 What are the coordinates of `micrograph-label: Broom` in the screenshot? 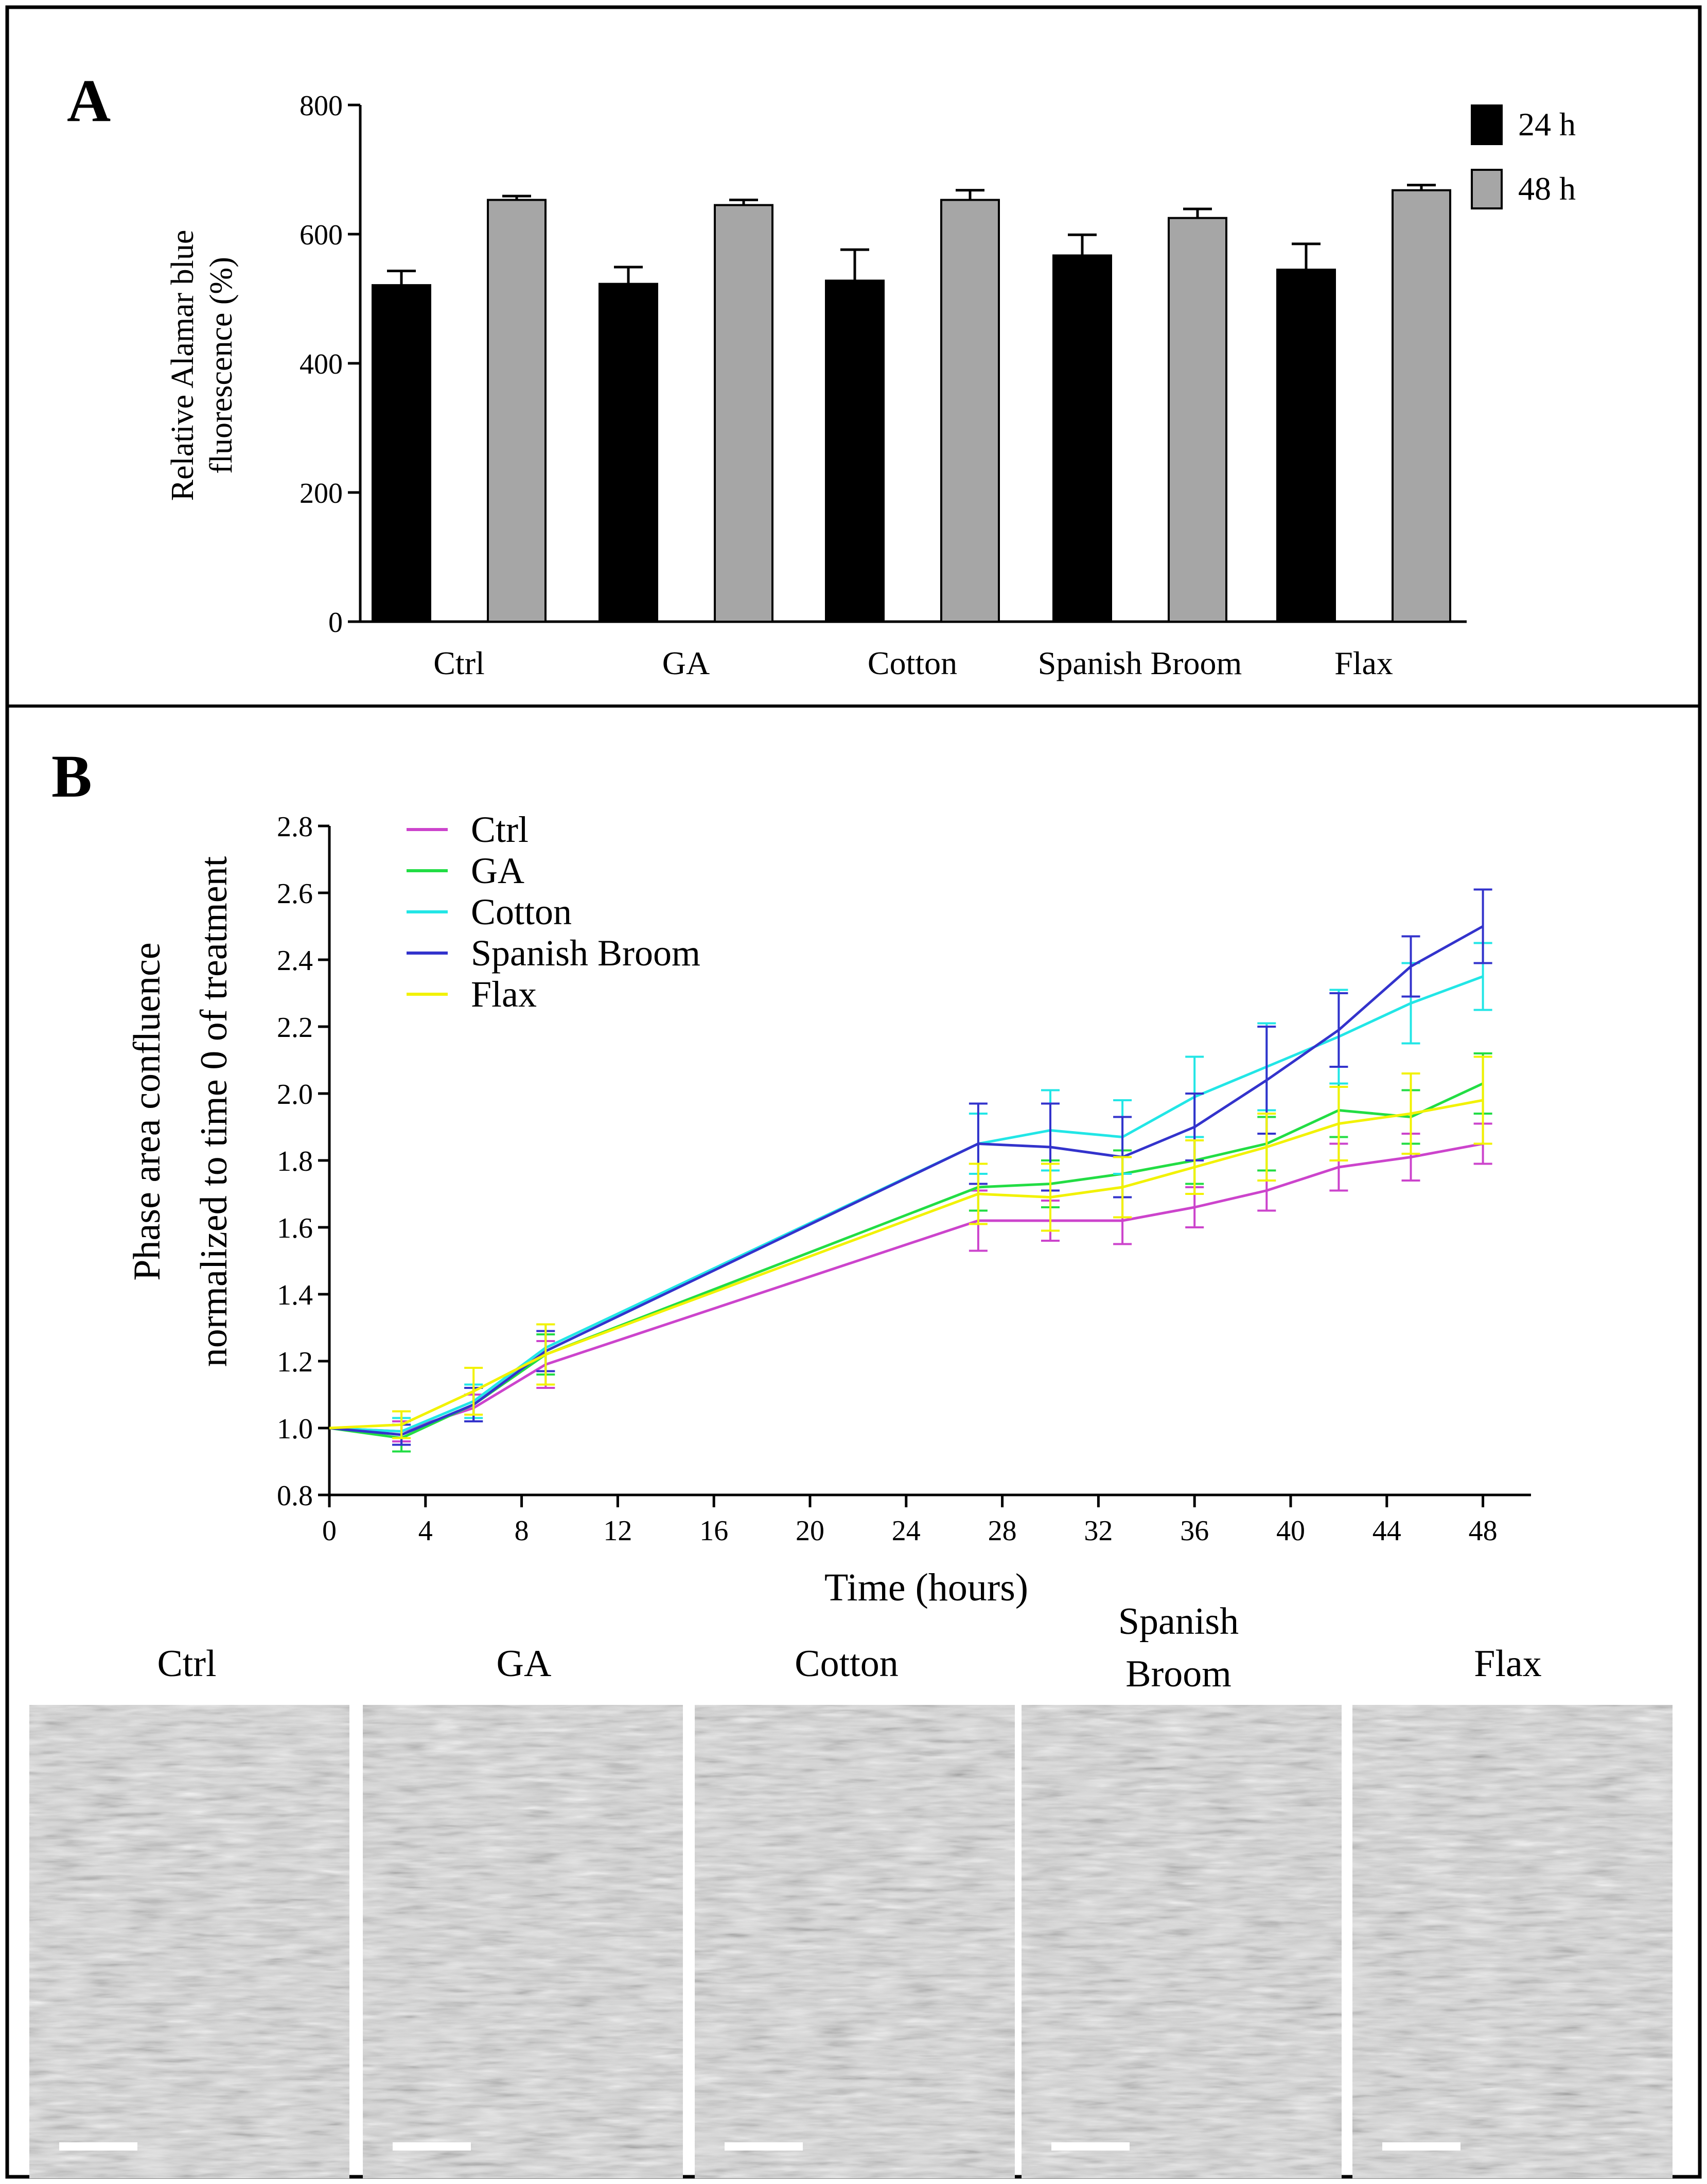 It's located at (1178, 1674).